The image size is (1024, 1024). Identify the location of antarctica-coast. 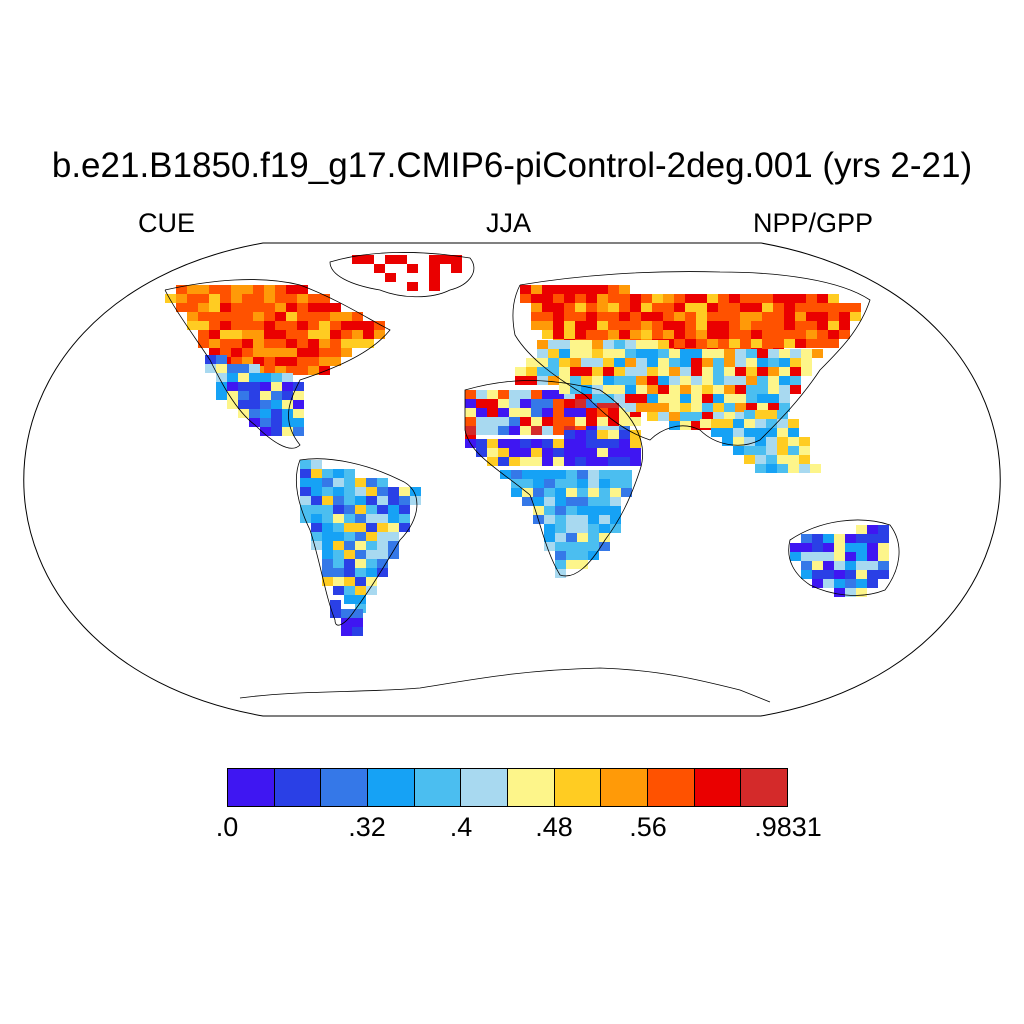
(505, 685).